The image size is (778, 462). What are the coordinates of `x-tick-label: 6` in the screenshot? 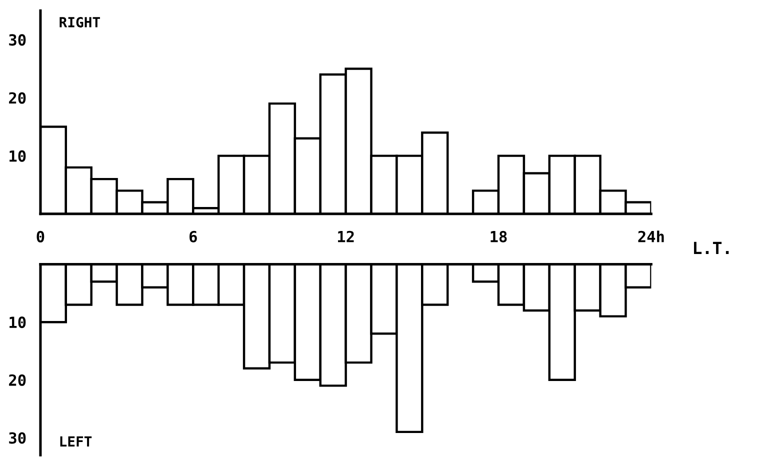 It's located at (193, 236).